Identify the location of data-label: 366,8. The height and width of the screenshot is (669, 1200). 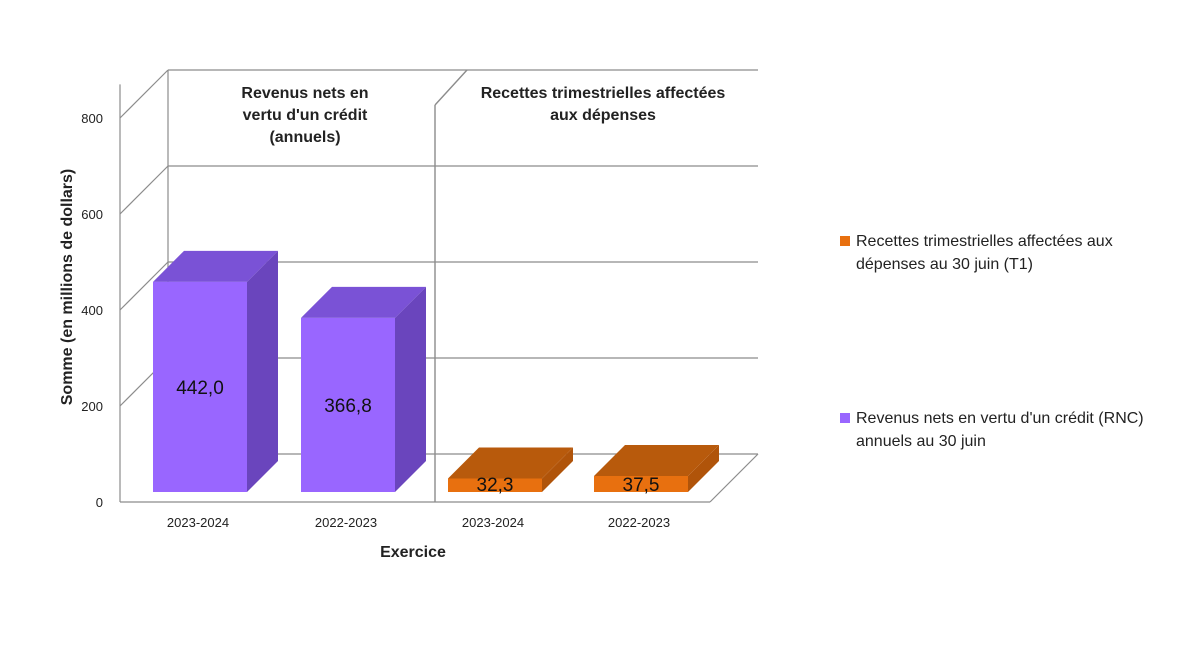
(348, 406).